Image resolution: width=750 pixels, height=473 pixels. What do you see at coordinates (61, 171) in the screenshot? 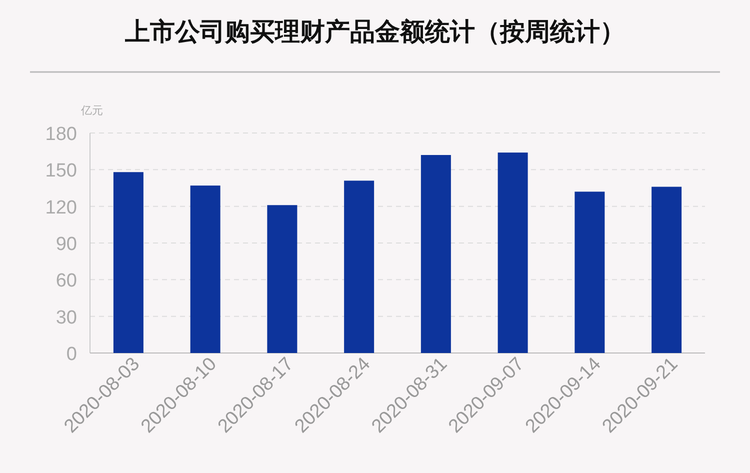
I see `y-tick-label: 150` at bounding box center [61, 171].